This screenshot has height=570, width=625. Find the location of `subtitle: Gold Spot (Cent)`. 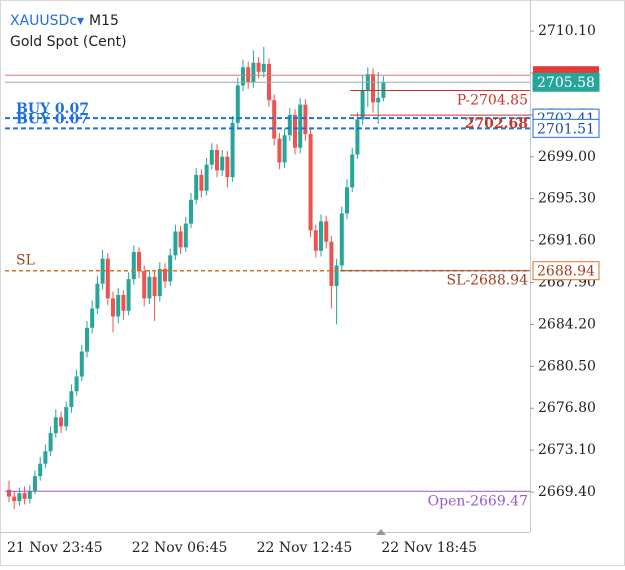

subtitle: Gold Spot (Cent) is located at coordinates (68, 42).